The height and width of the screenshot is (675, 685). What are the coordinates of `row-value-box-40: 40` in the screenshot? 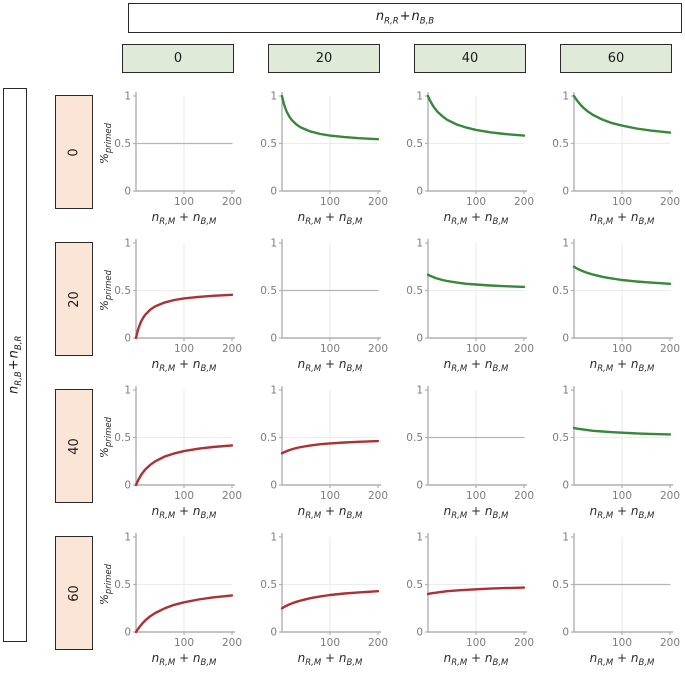 It's located at (74, 446).